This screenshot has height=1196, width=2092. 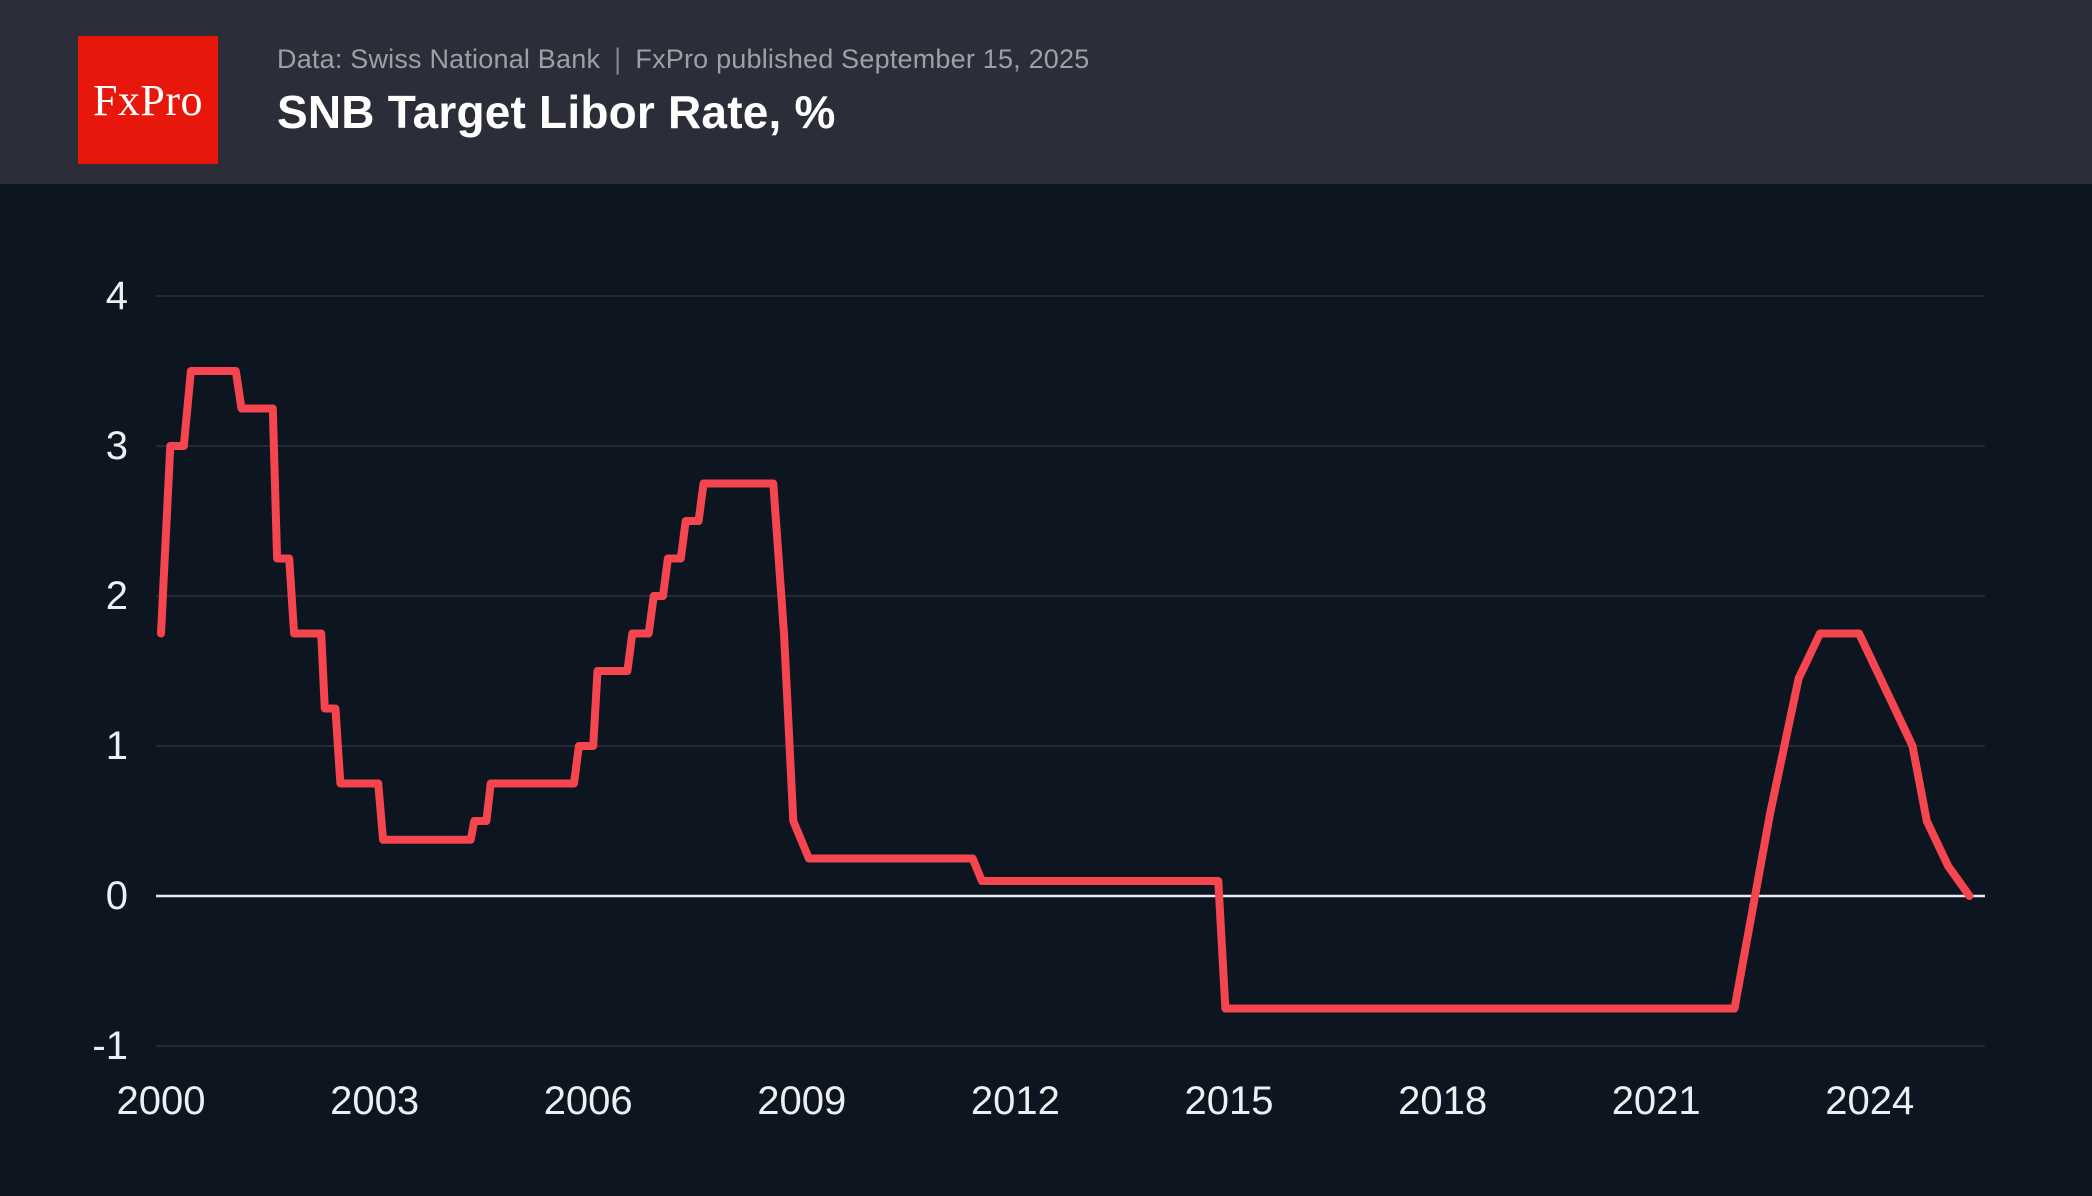 I want to click on fxpro-logo: FxPro, so click(x=148, y=100).